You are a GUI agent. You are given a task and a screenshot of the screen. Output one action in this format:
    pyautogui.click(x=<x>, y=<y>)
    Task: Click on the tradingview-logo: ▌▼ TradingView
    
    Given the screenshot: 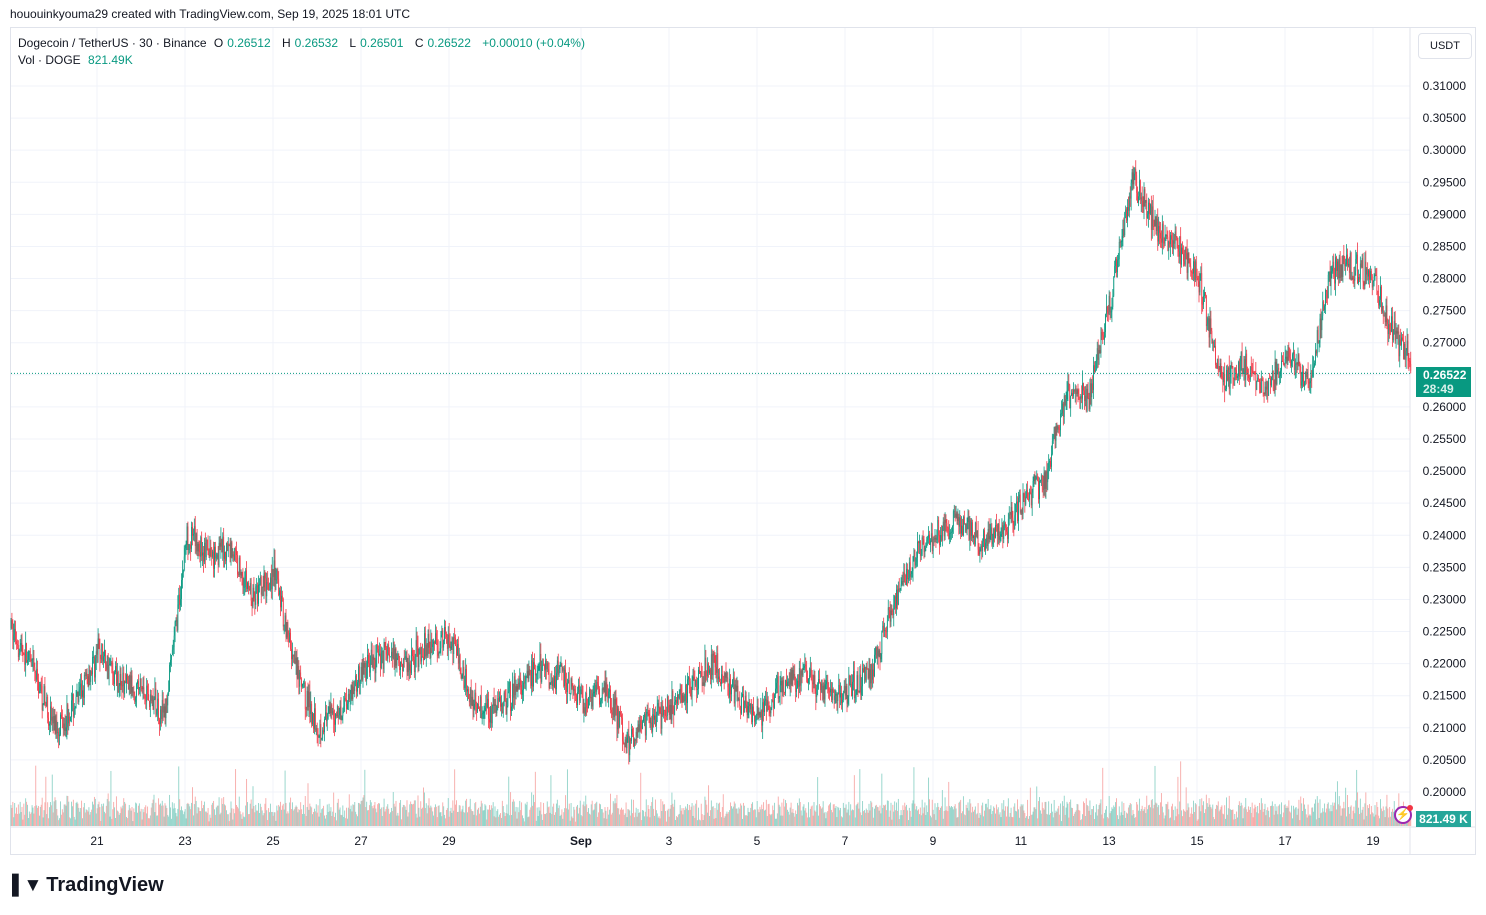 What is the action you would take?
    pyautogui.click(x=88, y=885)
    